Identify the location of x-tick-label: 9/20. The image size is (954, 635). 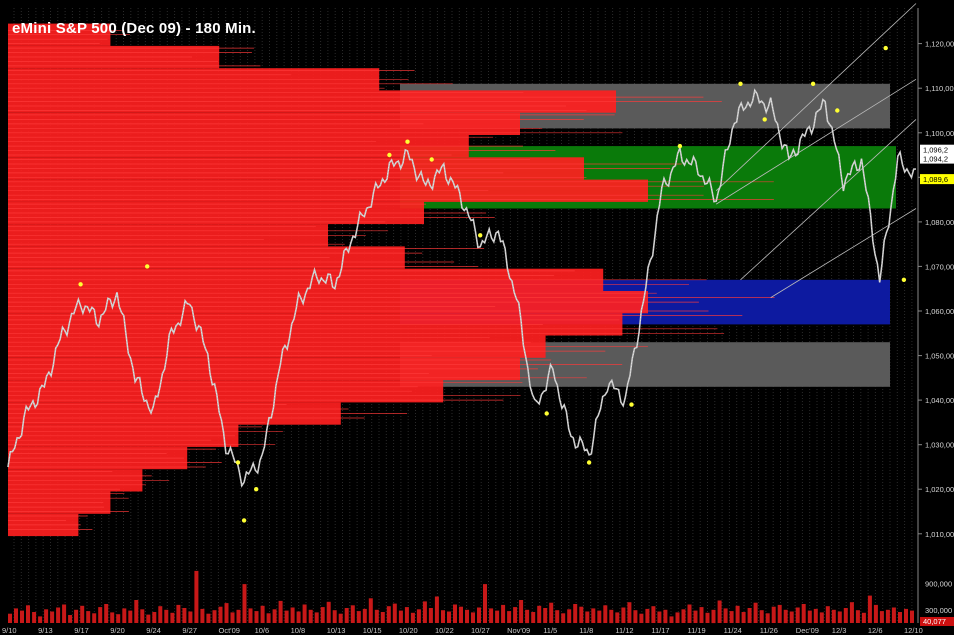
(117, 630).